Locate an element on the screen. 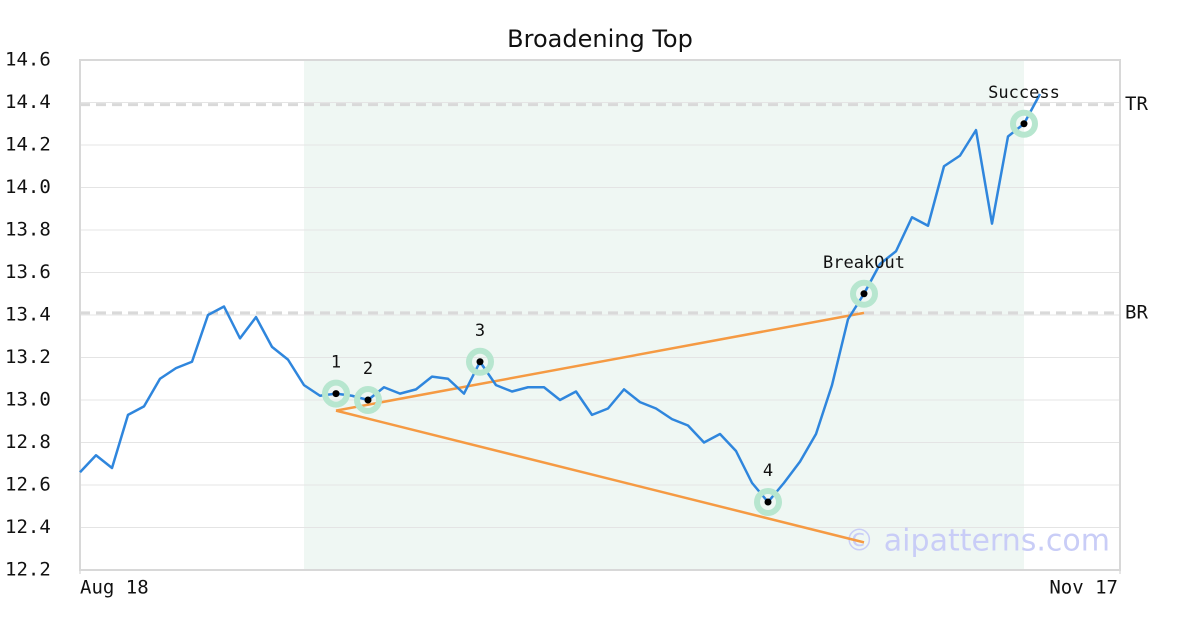  chart-title: Broadening Top is located at coordinates (600, 39).